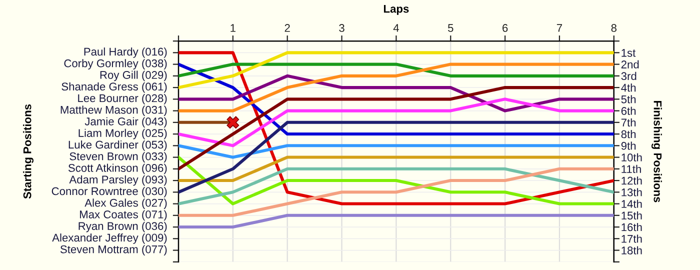 This screenshot has width=700, height=270. Describe the element at coordinates (559, 28) in the screenshot. I see `x-tick-label: 7` at that location.